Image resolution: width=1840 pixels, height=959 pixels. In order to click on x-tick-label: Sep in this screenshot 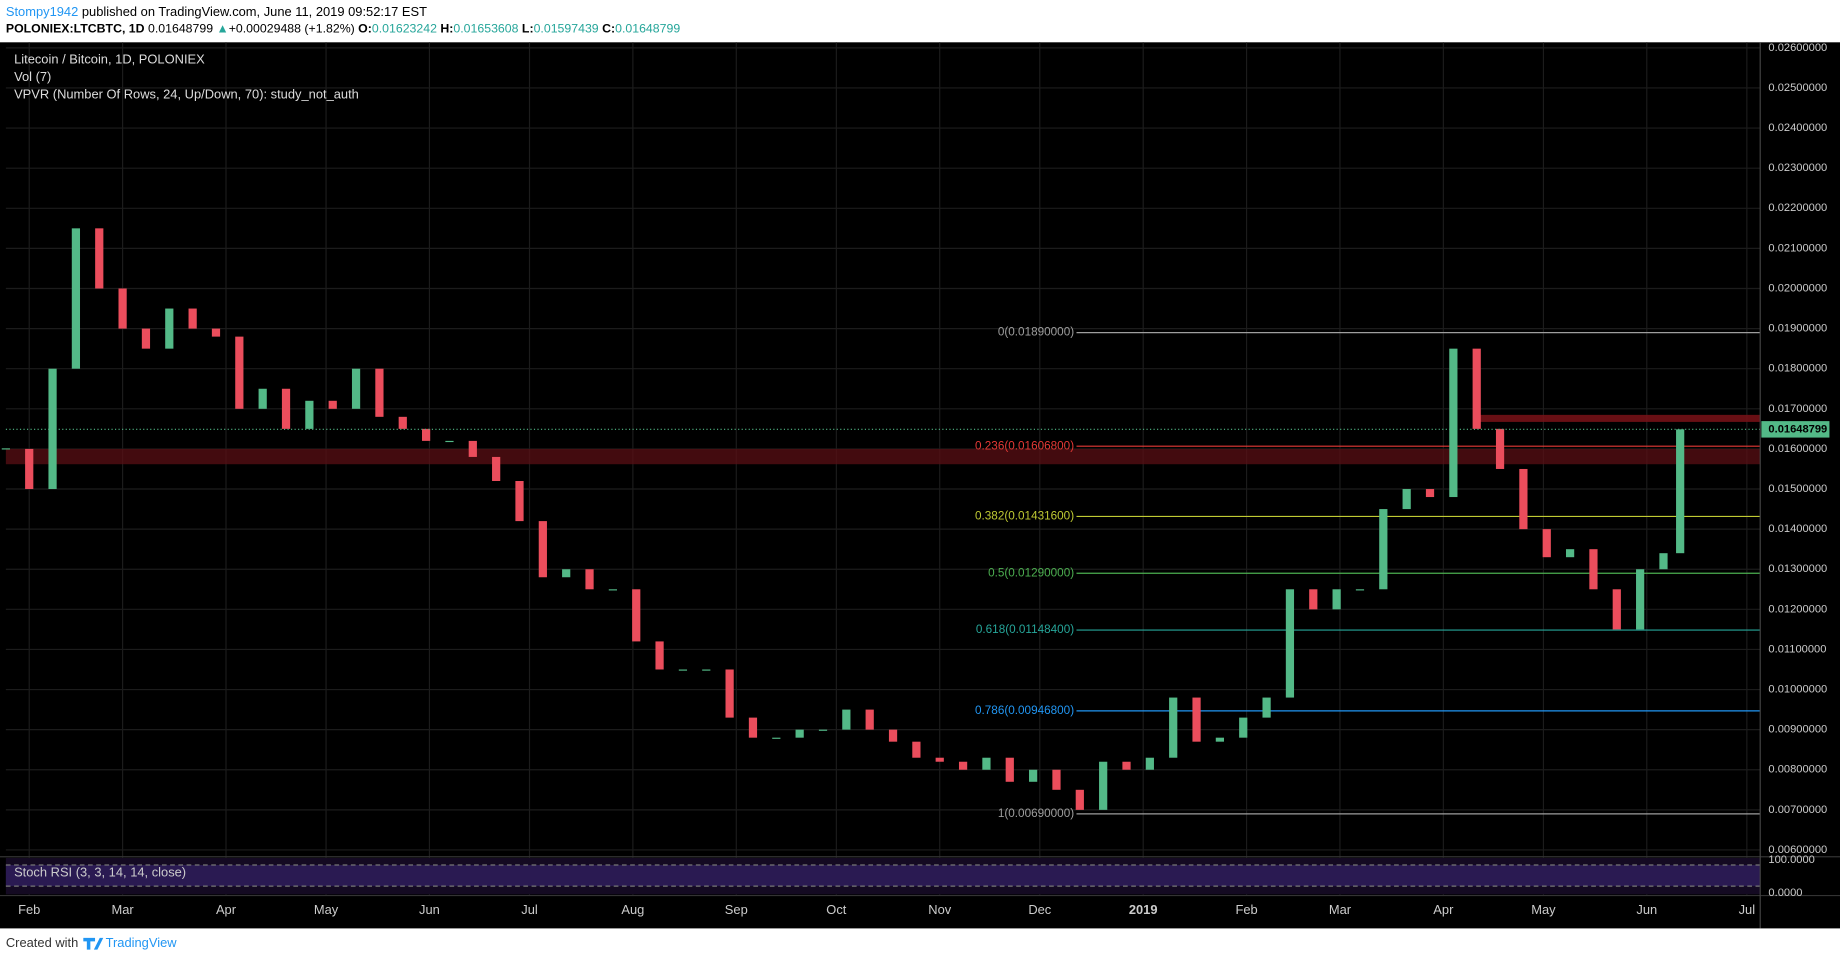, I will do `click(736, 909)`.